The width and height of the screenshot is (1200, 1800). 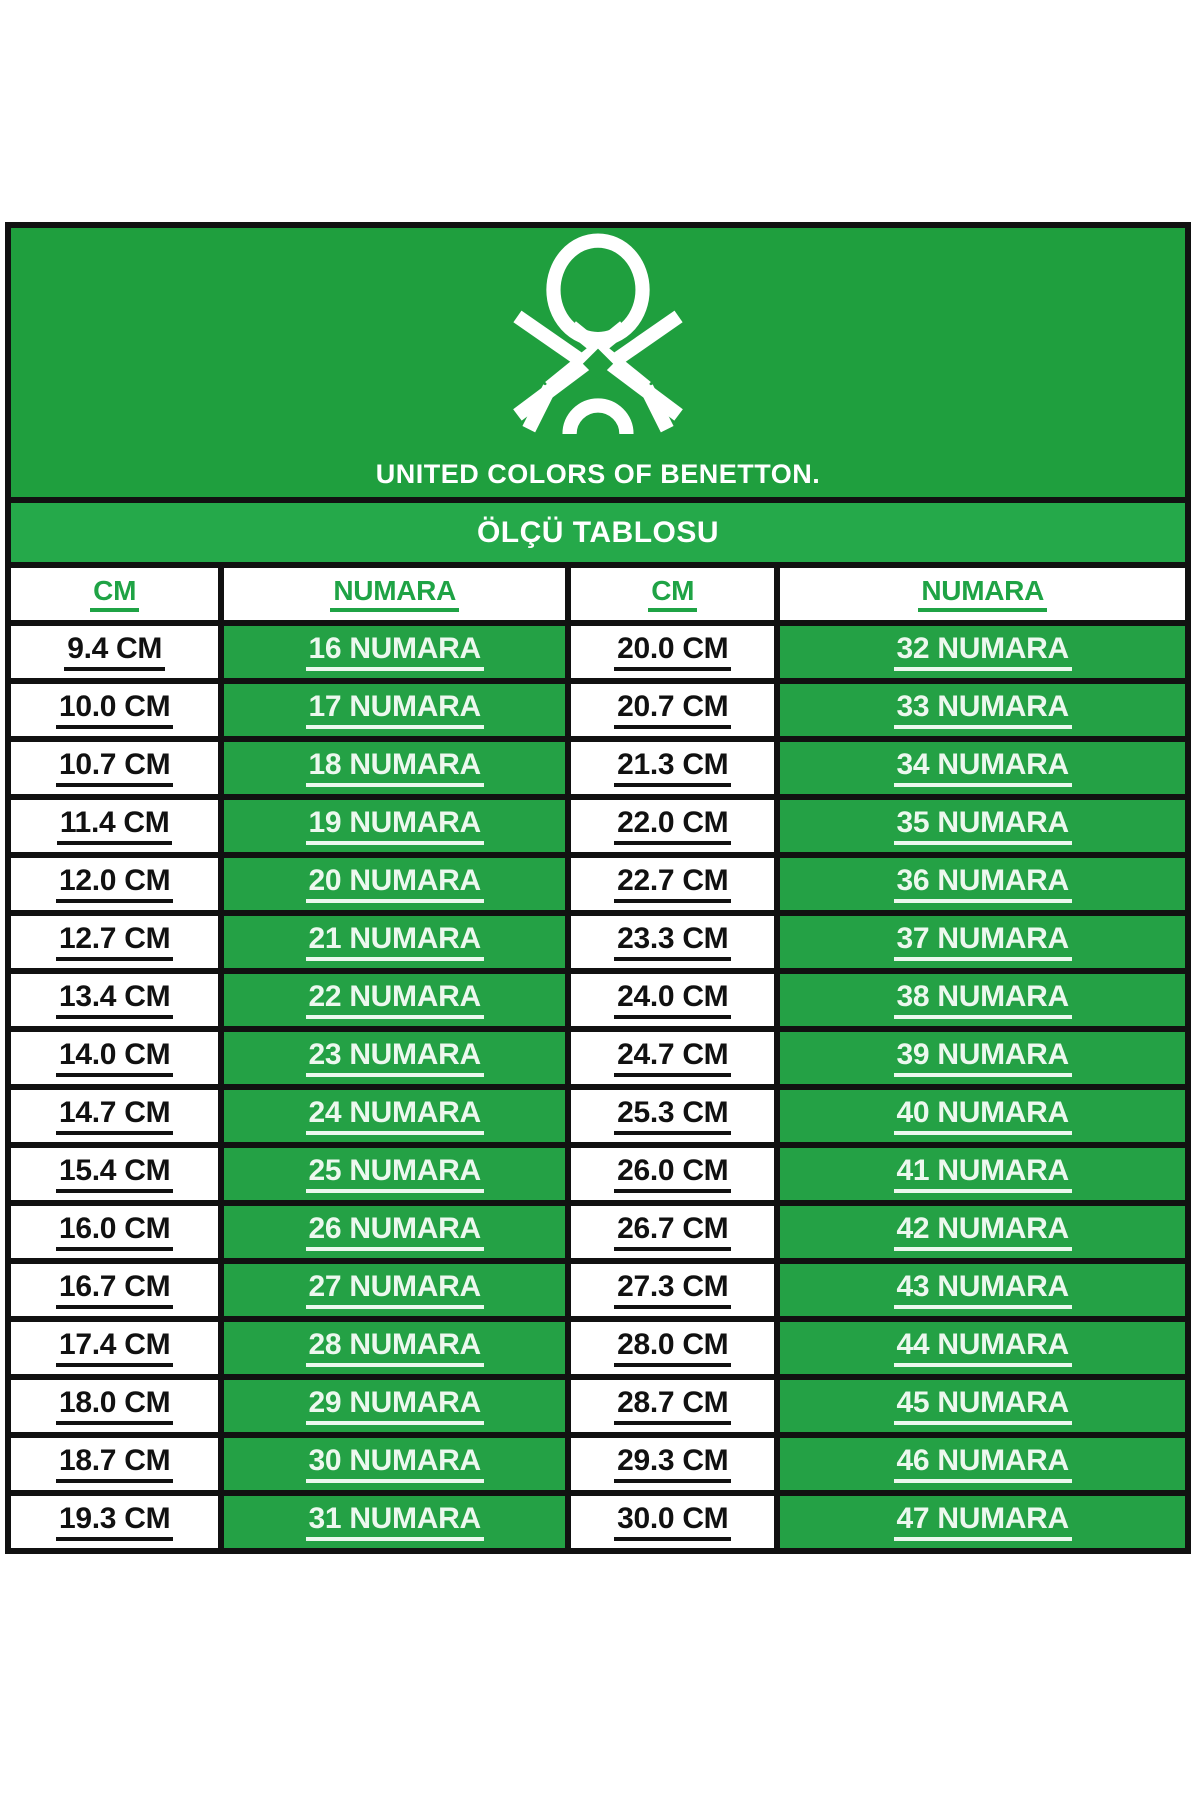 I want to click on numara-cell: 25 NUMARA, so click(x=395, y=1174).